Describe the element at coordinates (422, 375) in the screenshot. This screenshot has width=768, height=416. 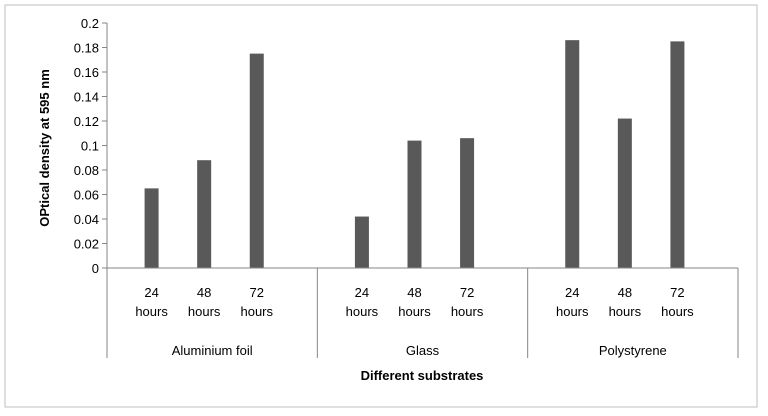
I see `x-axis-title: Different substrates` at that location.